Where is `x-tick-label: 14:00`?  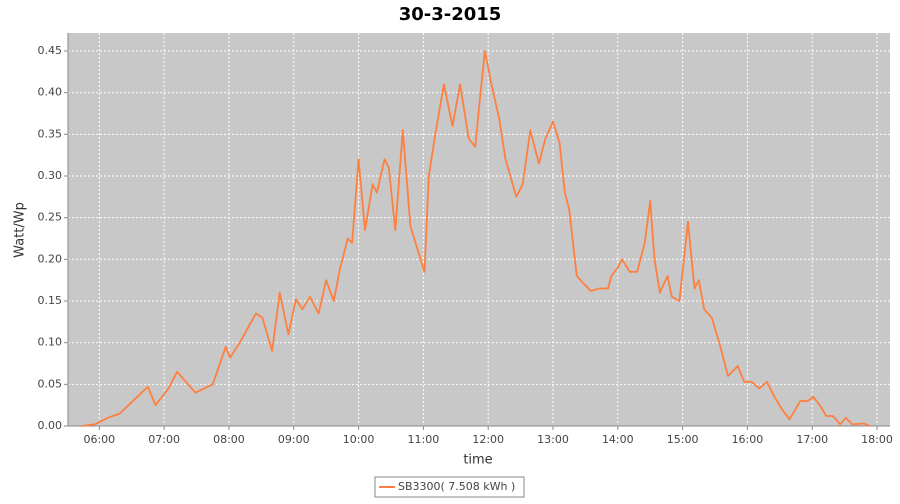
x-tick-label: 14:00 is located at coordinates (618, 439).